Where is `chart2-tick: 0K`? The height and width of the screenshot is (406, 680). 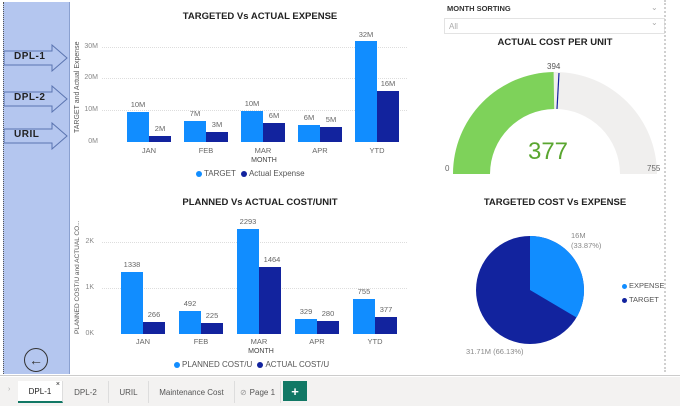
chart2-tick: 0K is located at coordinates (89, 333).